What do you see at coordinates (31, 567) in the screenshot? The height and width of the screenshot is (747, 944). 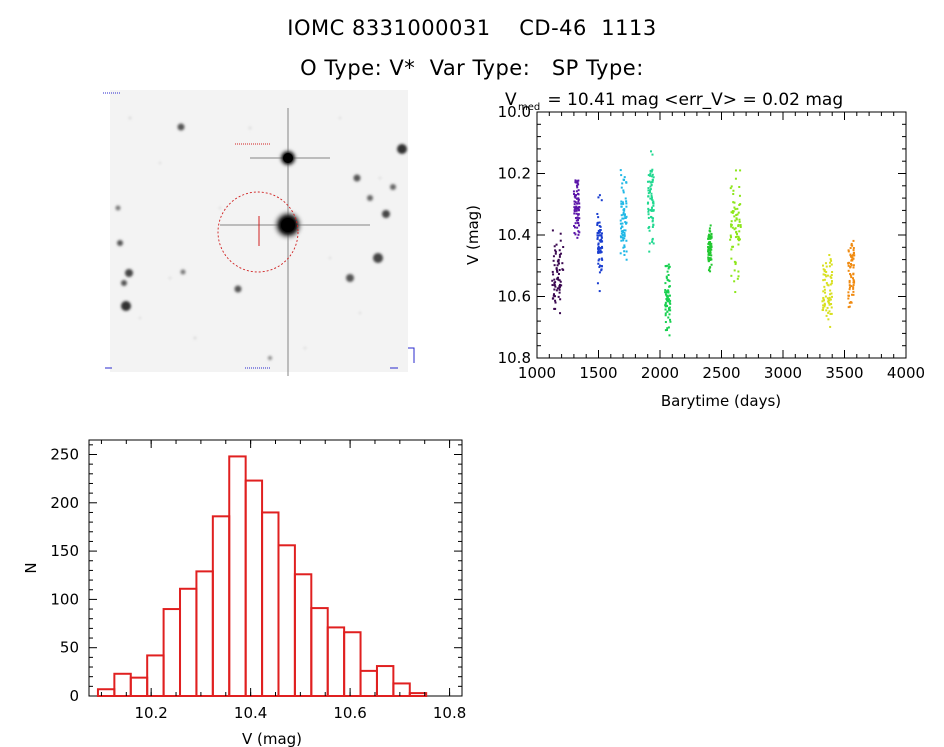 I see `histogram-ylabel: N` at bounding box center [31, 567].